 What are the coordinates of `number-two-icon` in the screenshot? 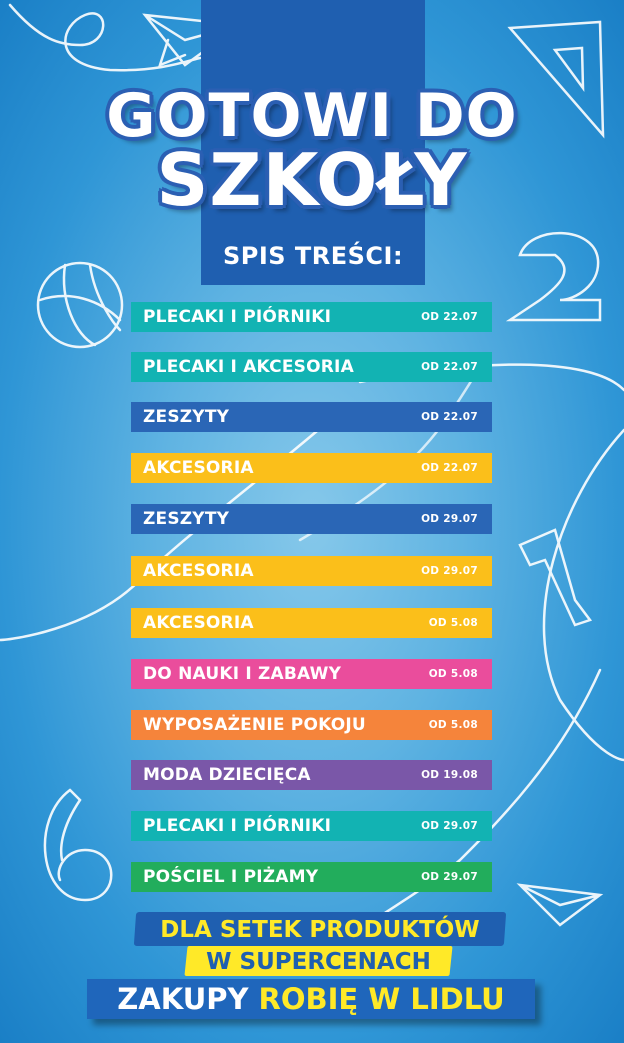 It's located at (553, 276).